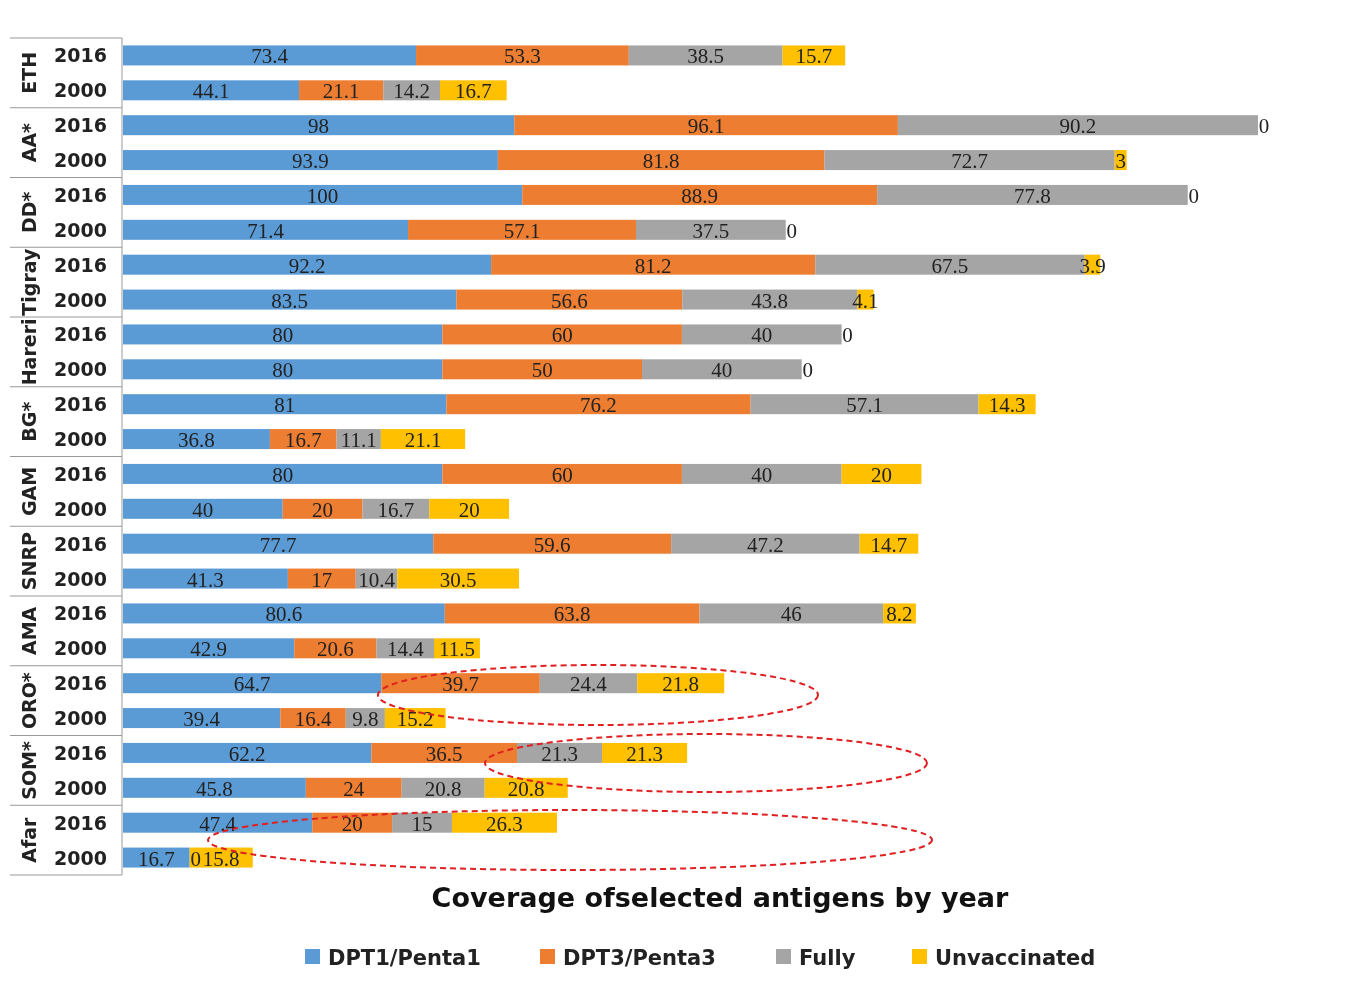  I want to click on data-label: 20, so click(352, 823).